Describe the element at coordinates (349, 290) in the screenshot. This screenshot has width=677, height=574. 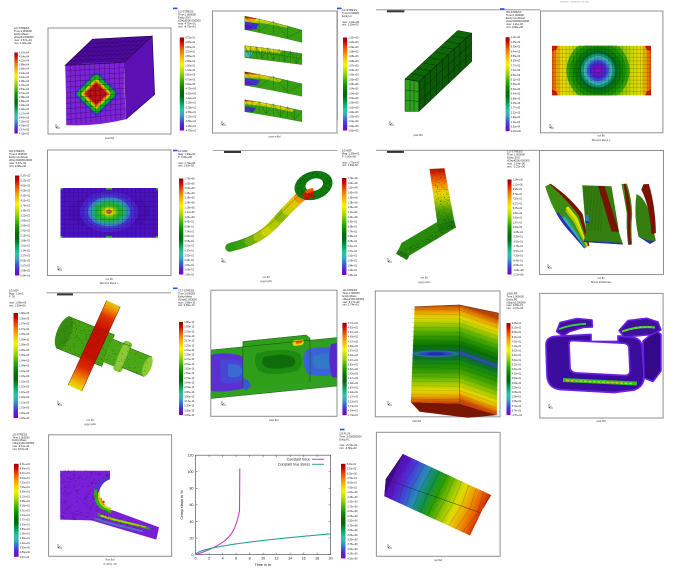
I see `svg-text: 1/2-STRESS` at that location.